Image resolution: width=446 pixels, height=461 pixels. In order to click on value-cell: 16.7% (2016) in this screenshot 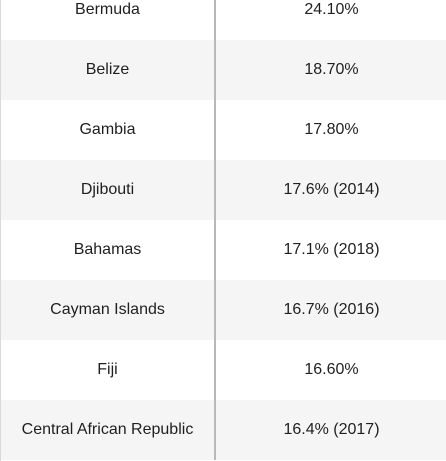, I will do `click(330, 310)`.